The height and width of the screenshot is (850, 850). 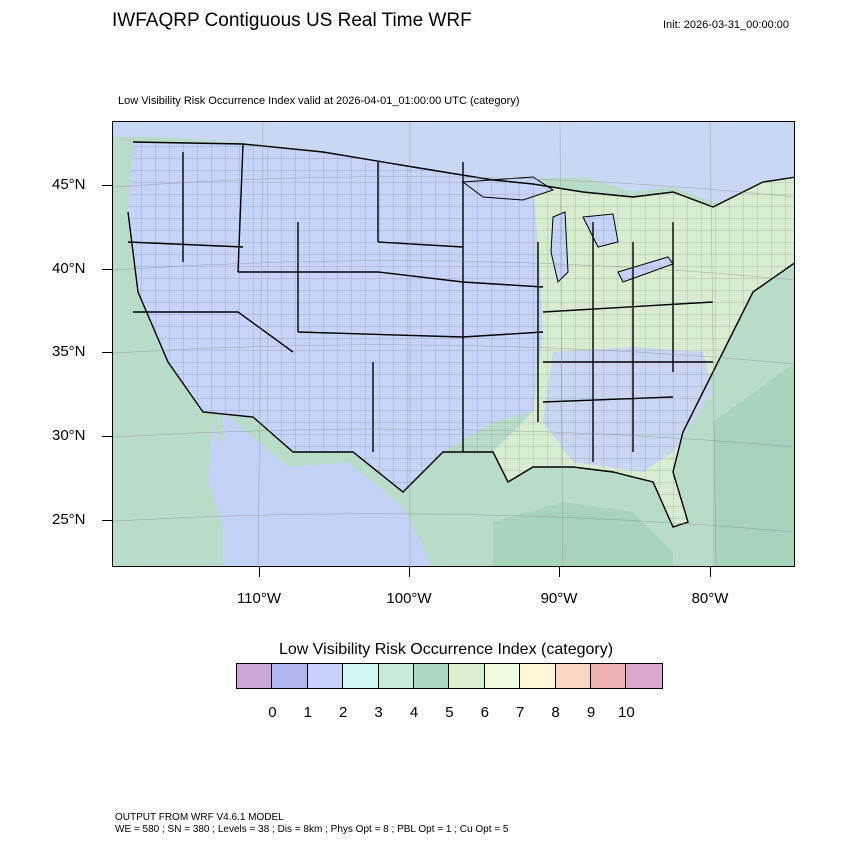 What do you see at coordinates (484, 712) in the screenshot?
I see `colorbar-tick-label: 6` at bounding box center [484, 712].